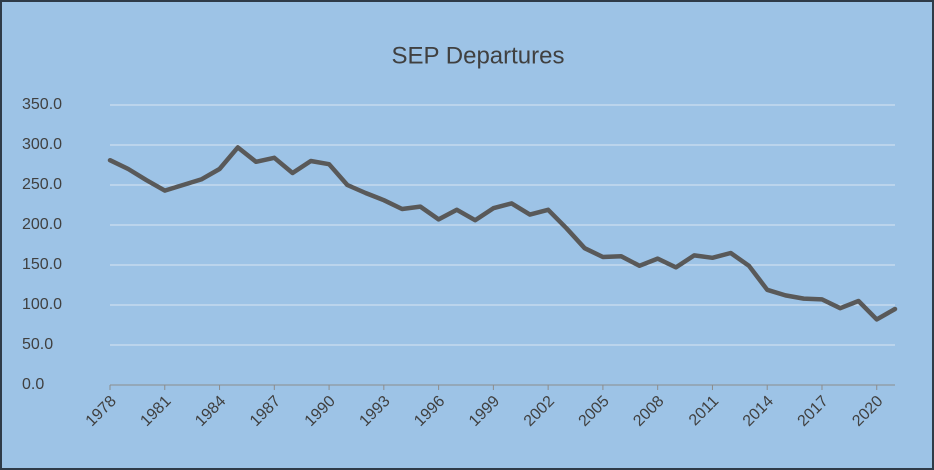 This screenshot has width=934, height=470. I want to click on y-tick-label: 50.0, so click(37, 344).